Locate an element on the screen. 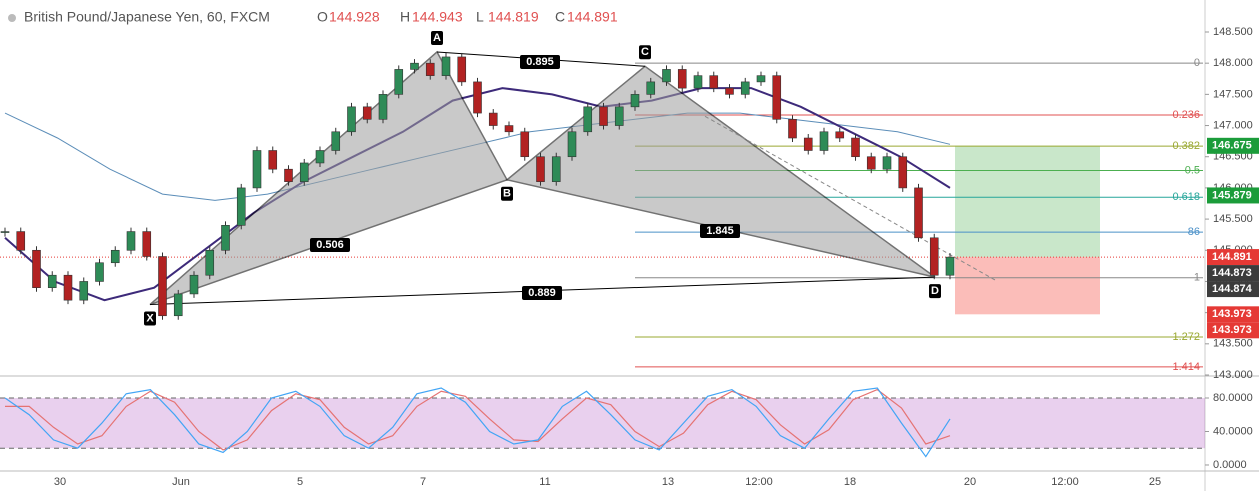  ohlc-label: C is located at coordinates (560, 17).